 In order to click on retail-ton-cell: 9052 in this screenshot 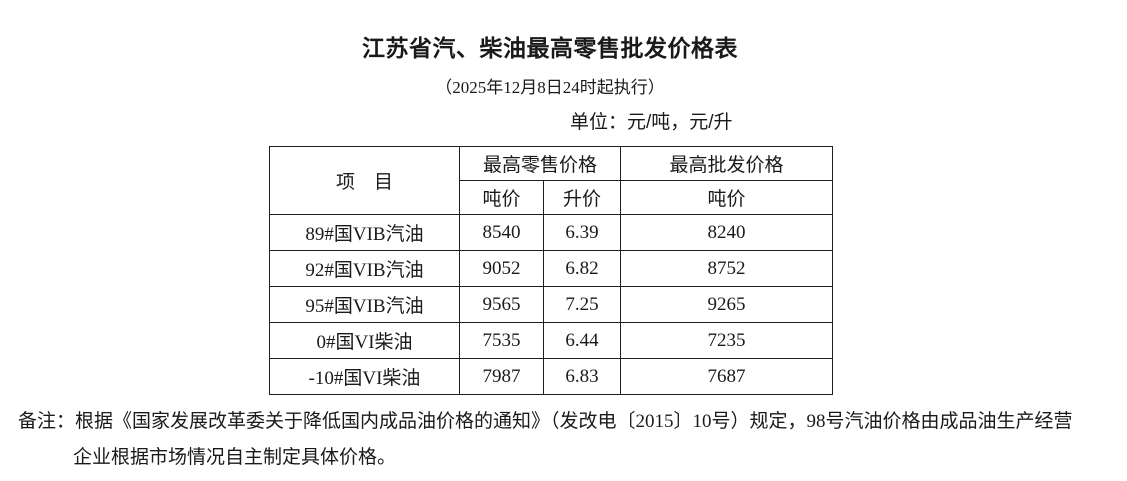, I will do `click(501, 268)`.